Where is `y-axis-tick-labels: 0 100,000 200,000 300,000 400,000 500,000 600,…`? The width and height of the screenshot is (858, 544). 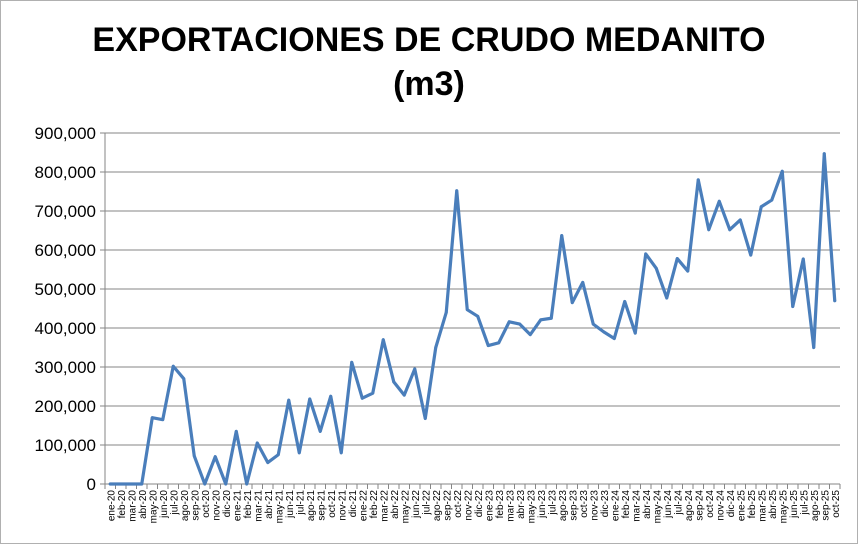
y-axis-tick-labels: 0 100,000 200,000 300,000 400,000 500,000 600,… is located at coordinates (65, 309).